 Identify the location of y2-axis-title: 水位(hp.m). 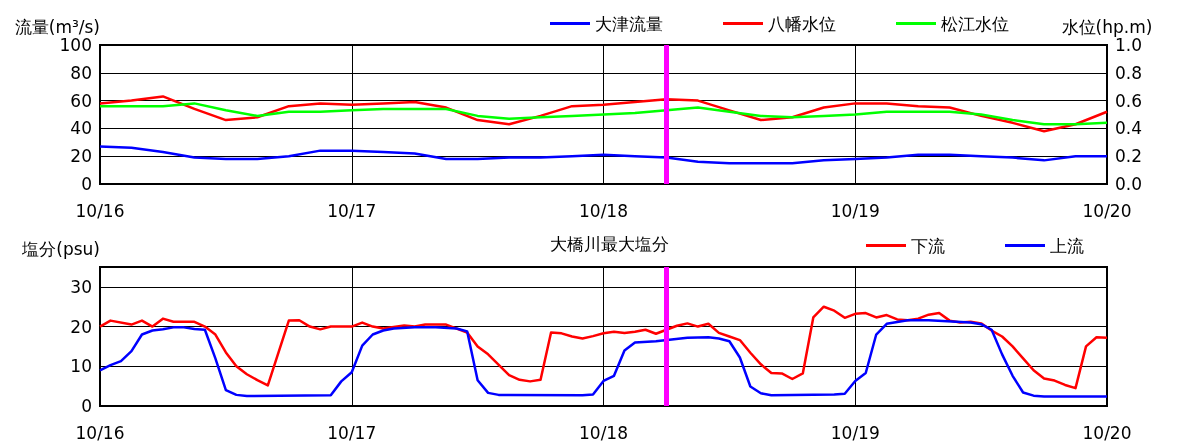
(1107, 26).